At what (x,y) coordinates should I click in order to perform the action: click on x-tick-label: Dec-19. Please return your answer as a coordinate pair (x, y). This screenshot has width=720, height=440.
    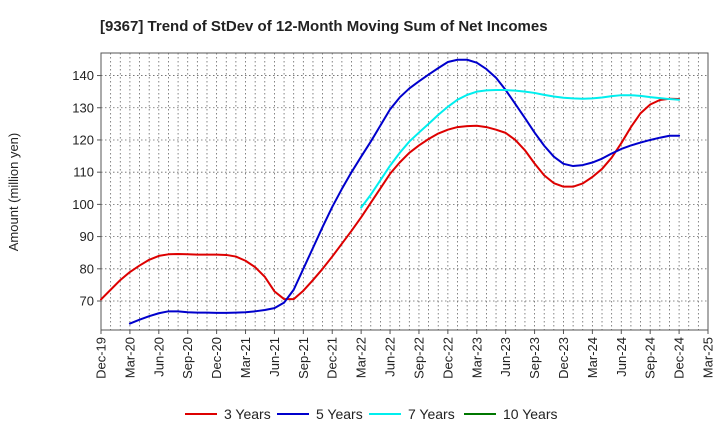
    Looking at the image, I should click on (101, 358).